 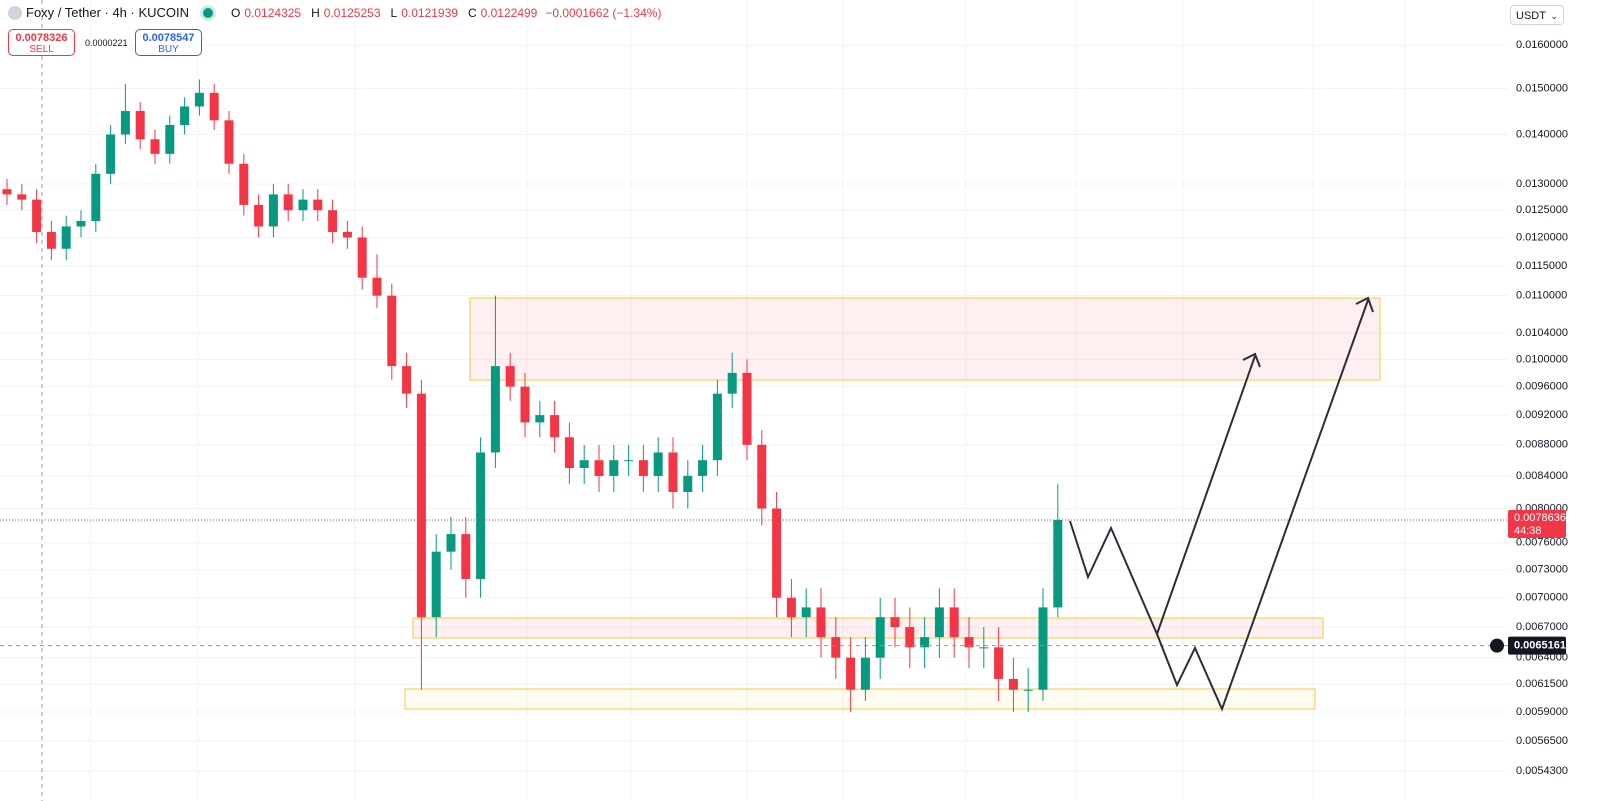 I want to click on y-tick-label: 0.0092000, so click(x=1542, y=415).